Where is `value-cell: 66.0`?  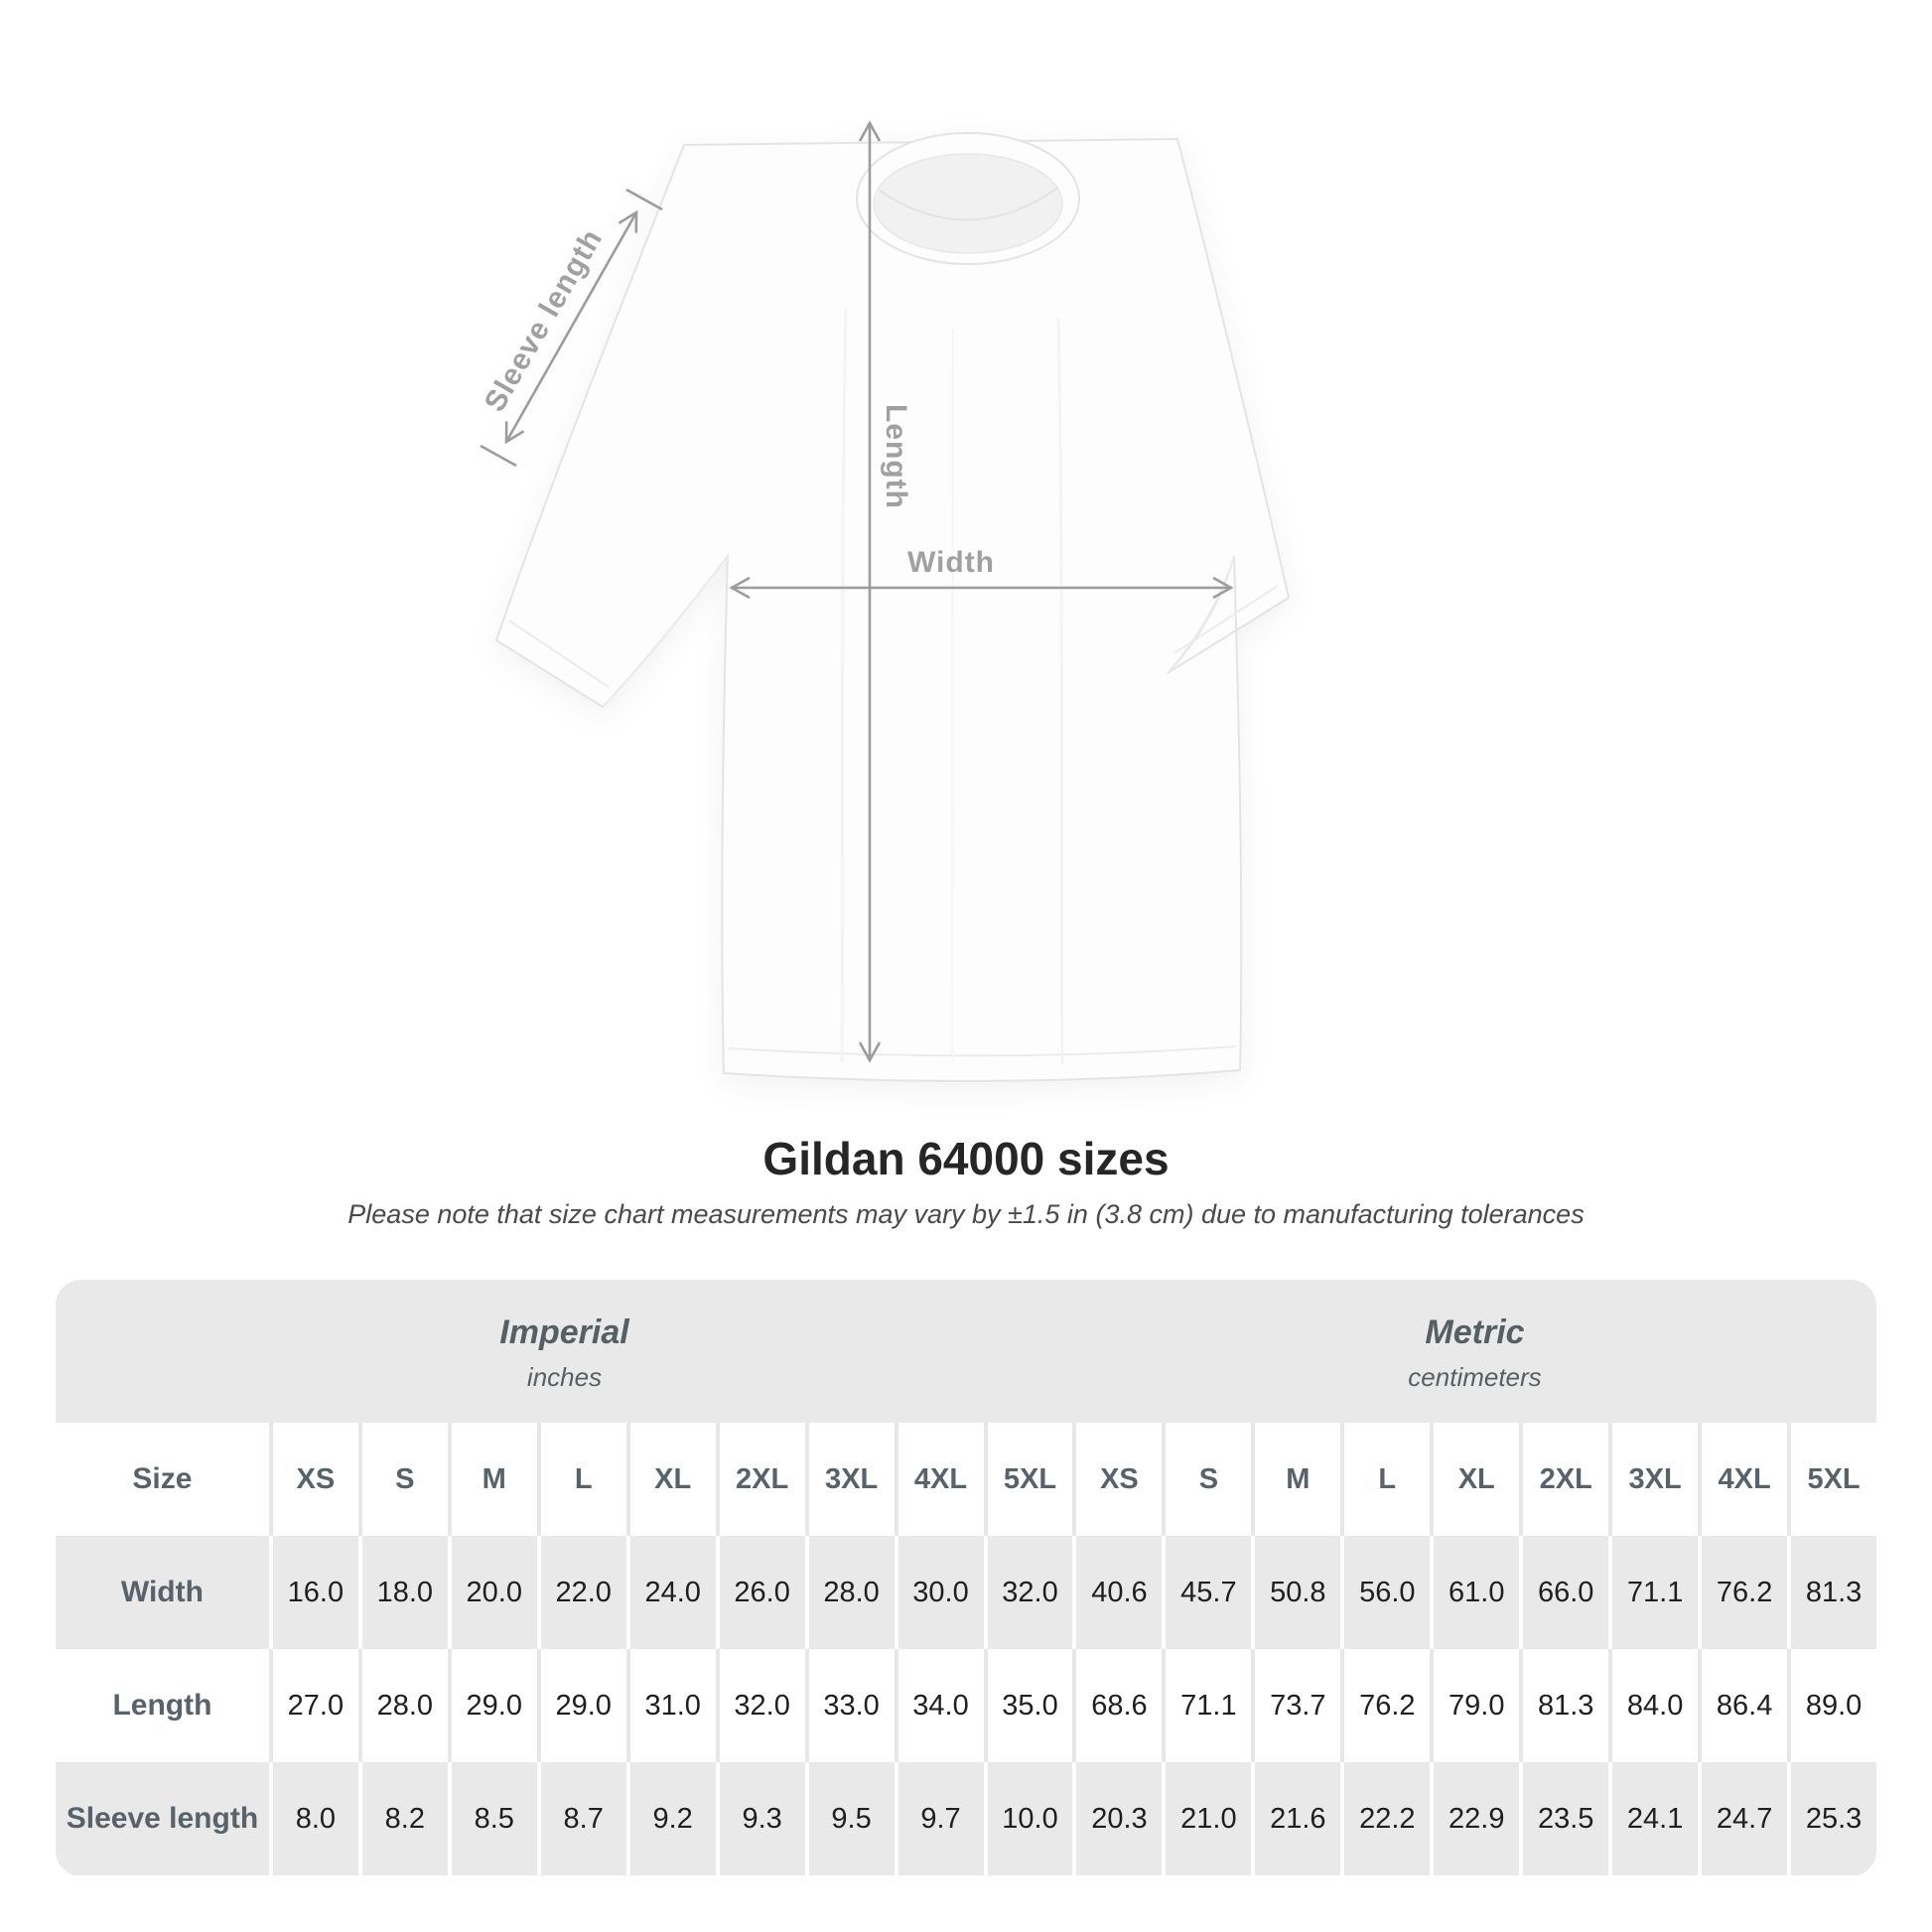
value-cell: 66.0 is located at coordinates (1563, 1592).